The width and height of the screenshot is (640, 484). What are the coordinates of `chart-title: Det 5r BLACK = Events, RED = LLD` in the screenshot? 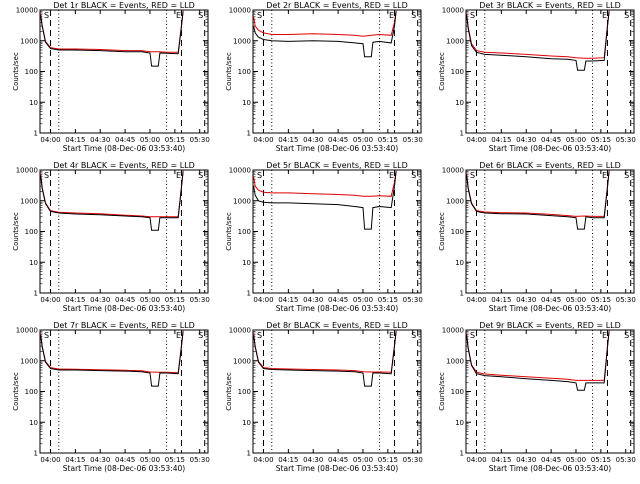 It's located at (337, 165).